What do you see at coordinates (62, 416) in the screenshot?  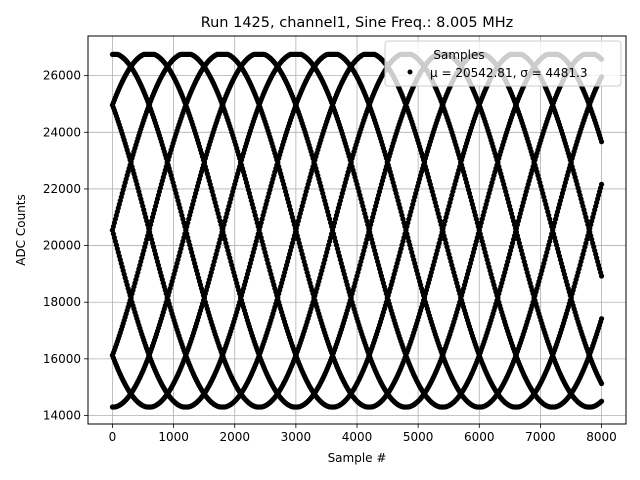 I see `y-tick-label: 14000` at bounding box center [62, 416].